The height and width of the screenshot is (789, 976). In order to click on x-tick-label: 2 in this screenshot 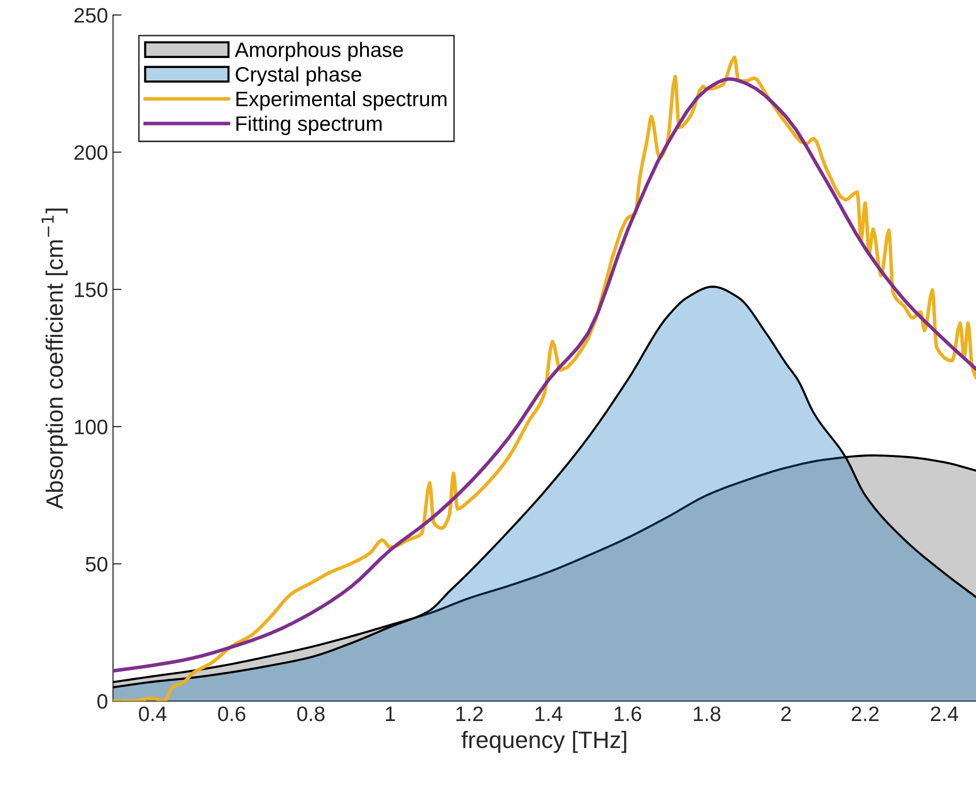, I will do `click(786, 713)`.